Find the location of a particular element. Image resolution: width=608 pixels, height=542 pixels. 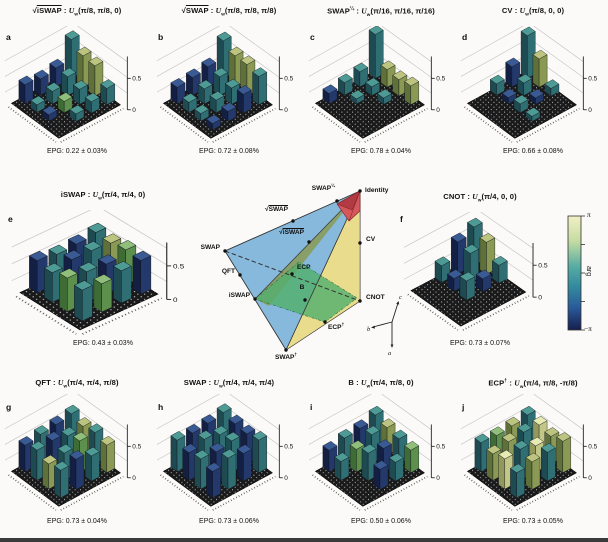

panel-title: ECP† : Uw(π/4, π/8, -π/8) is located at coordinates (533, 384).